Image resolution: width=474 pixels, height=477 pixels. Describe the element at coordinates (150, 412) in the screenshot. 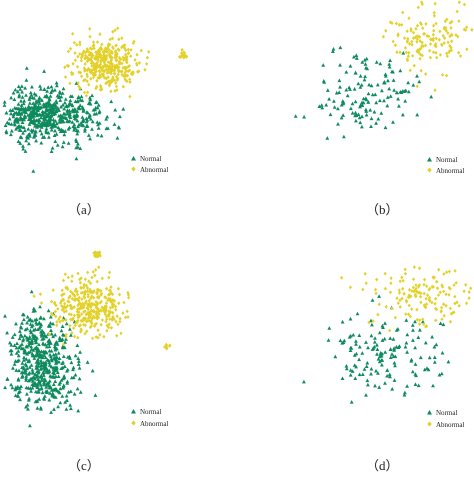

I see `legend-normal-label-c: Normal` at that location.